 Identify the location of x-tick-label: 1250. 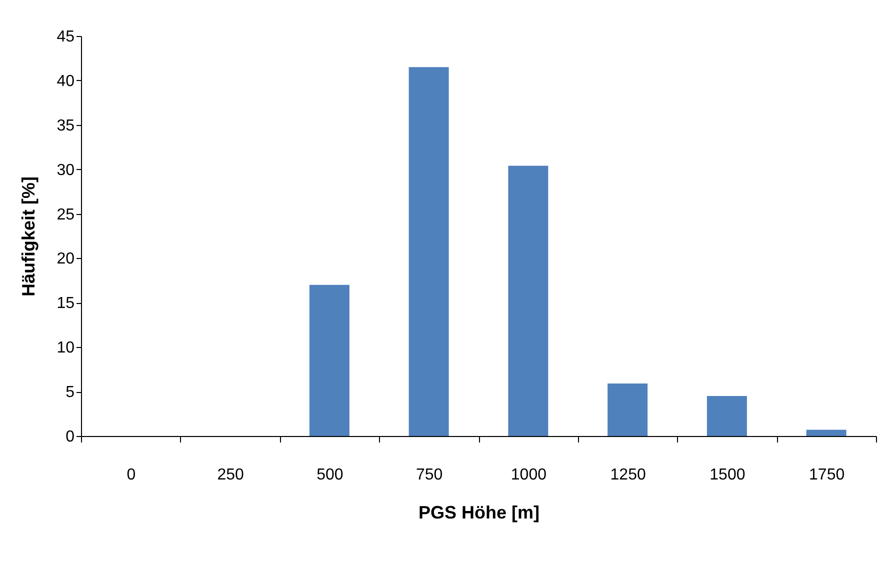
(628, 475).